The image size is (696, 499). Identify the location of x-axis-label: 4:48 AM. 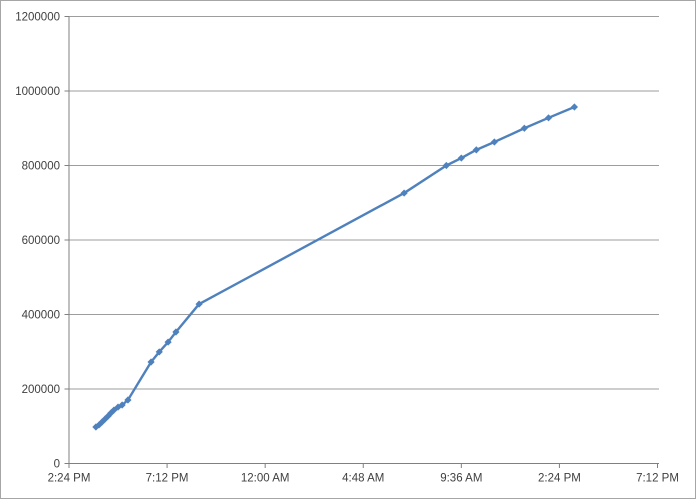
(363, 479).